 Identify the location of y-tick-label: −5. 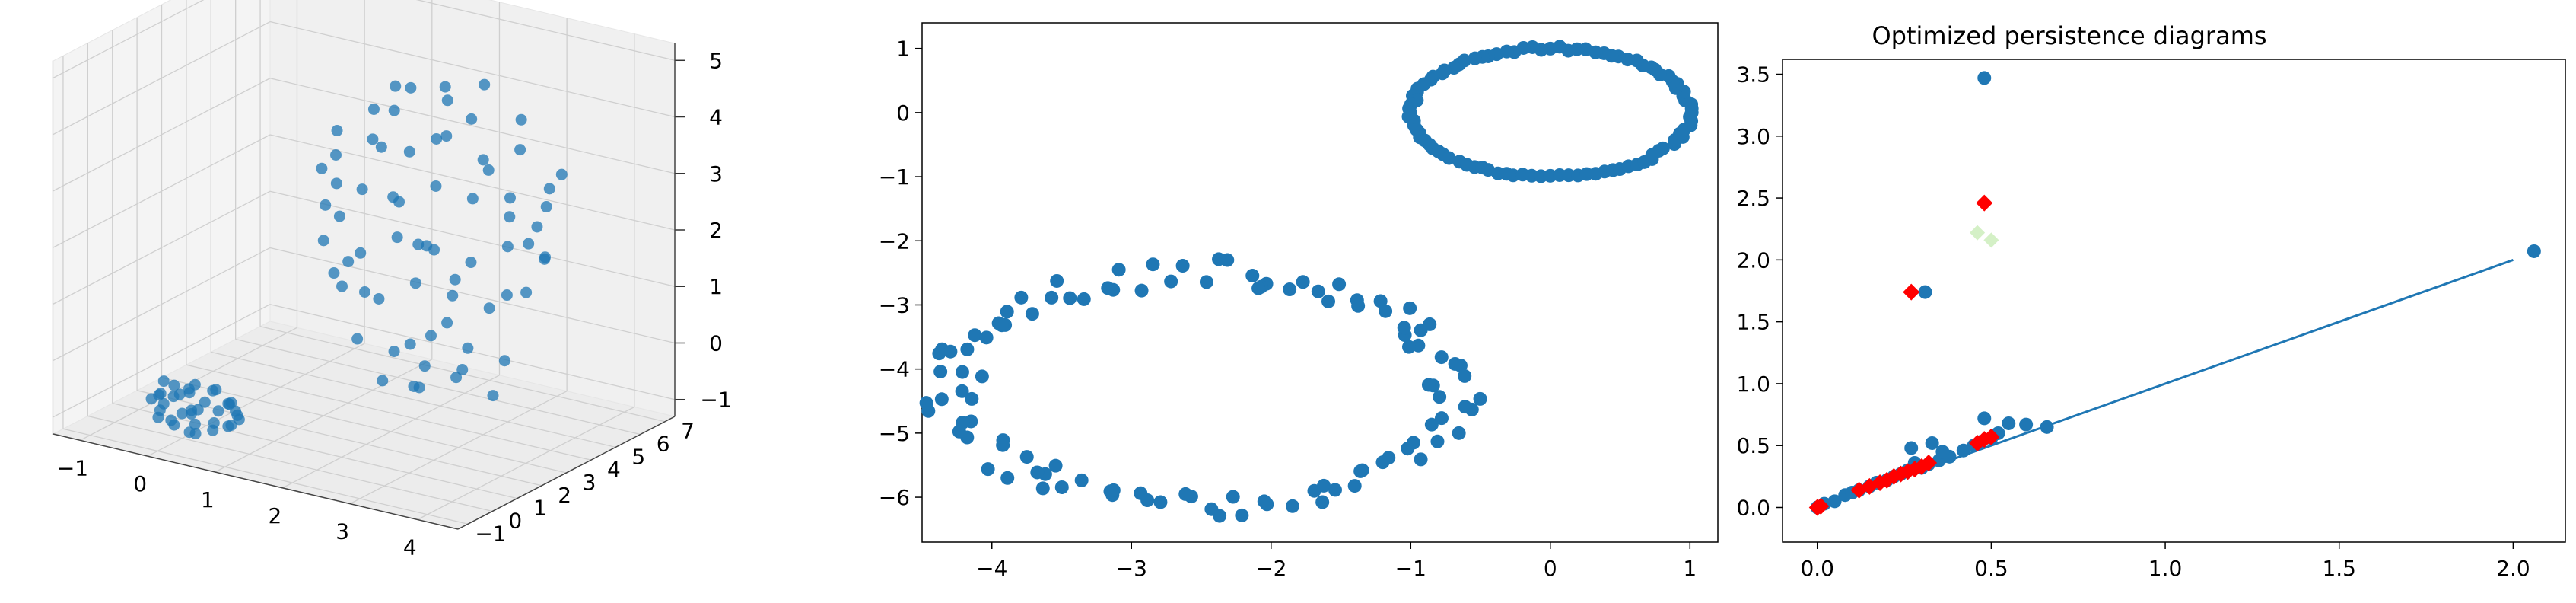
(894, 433).